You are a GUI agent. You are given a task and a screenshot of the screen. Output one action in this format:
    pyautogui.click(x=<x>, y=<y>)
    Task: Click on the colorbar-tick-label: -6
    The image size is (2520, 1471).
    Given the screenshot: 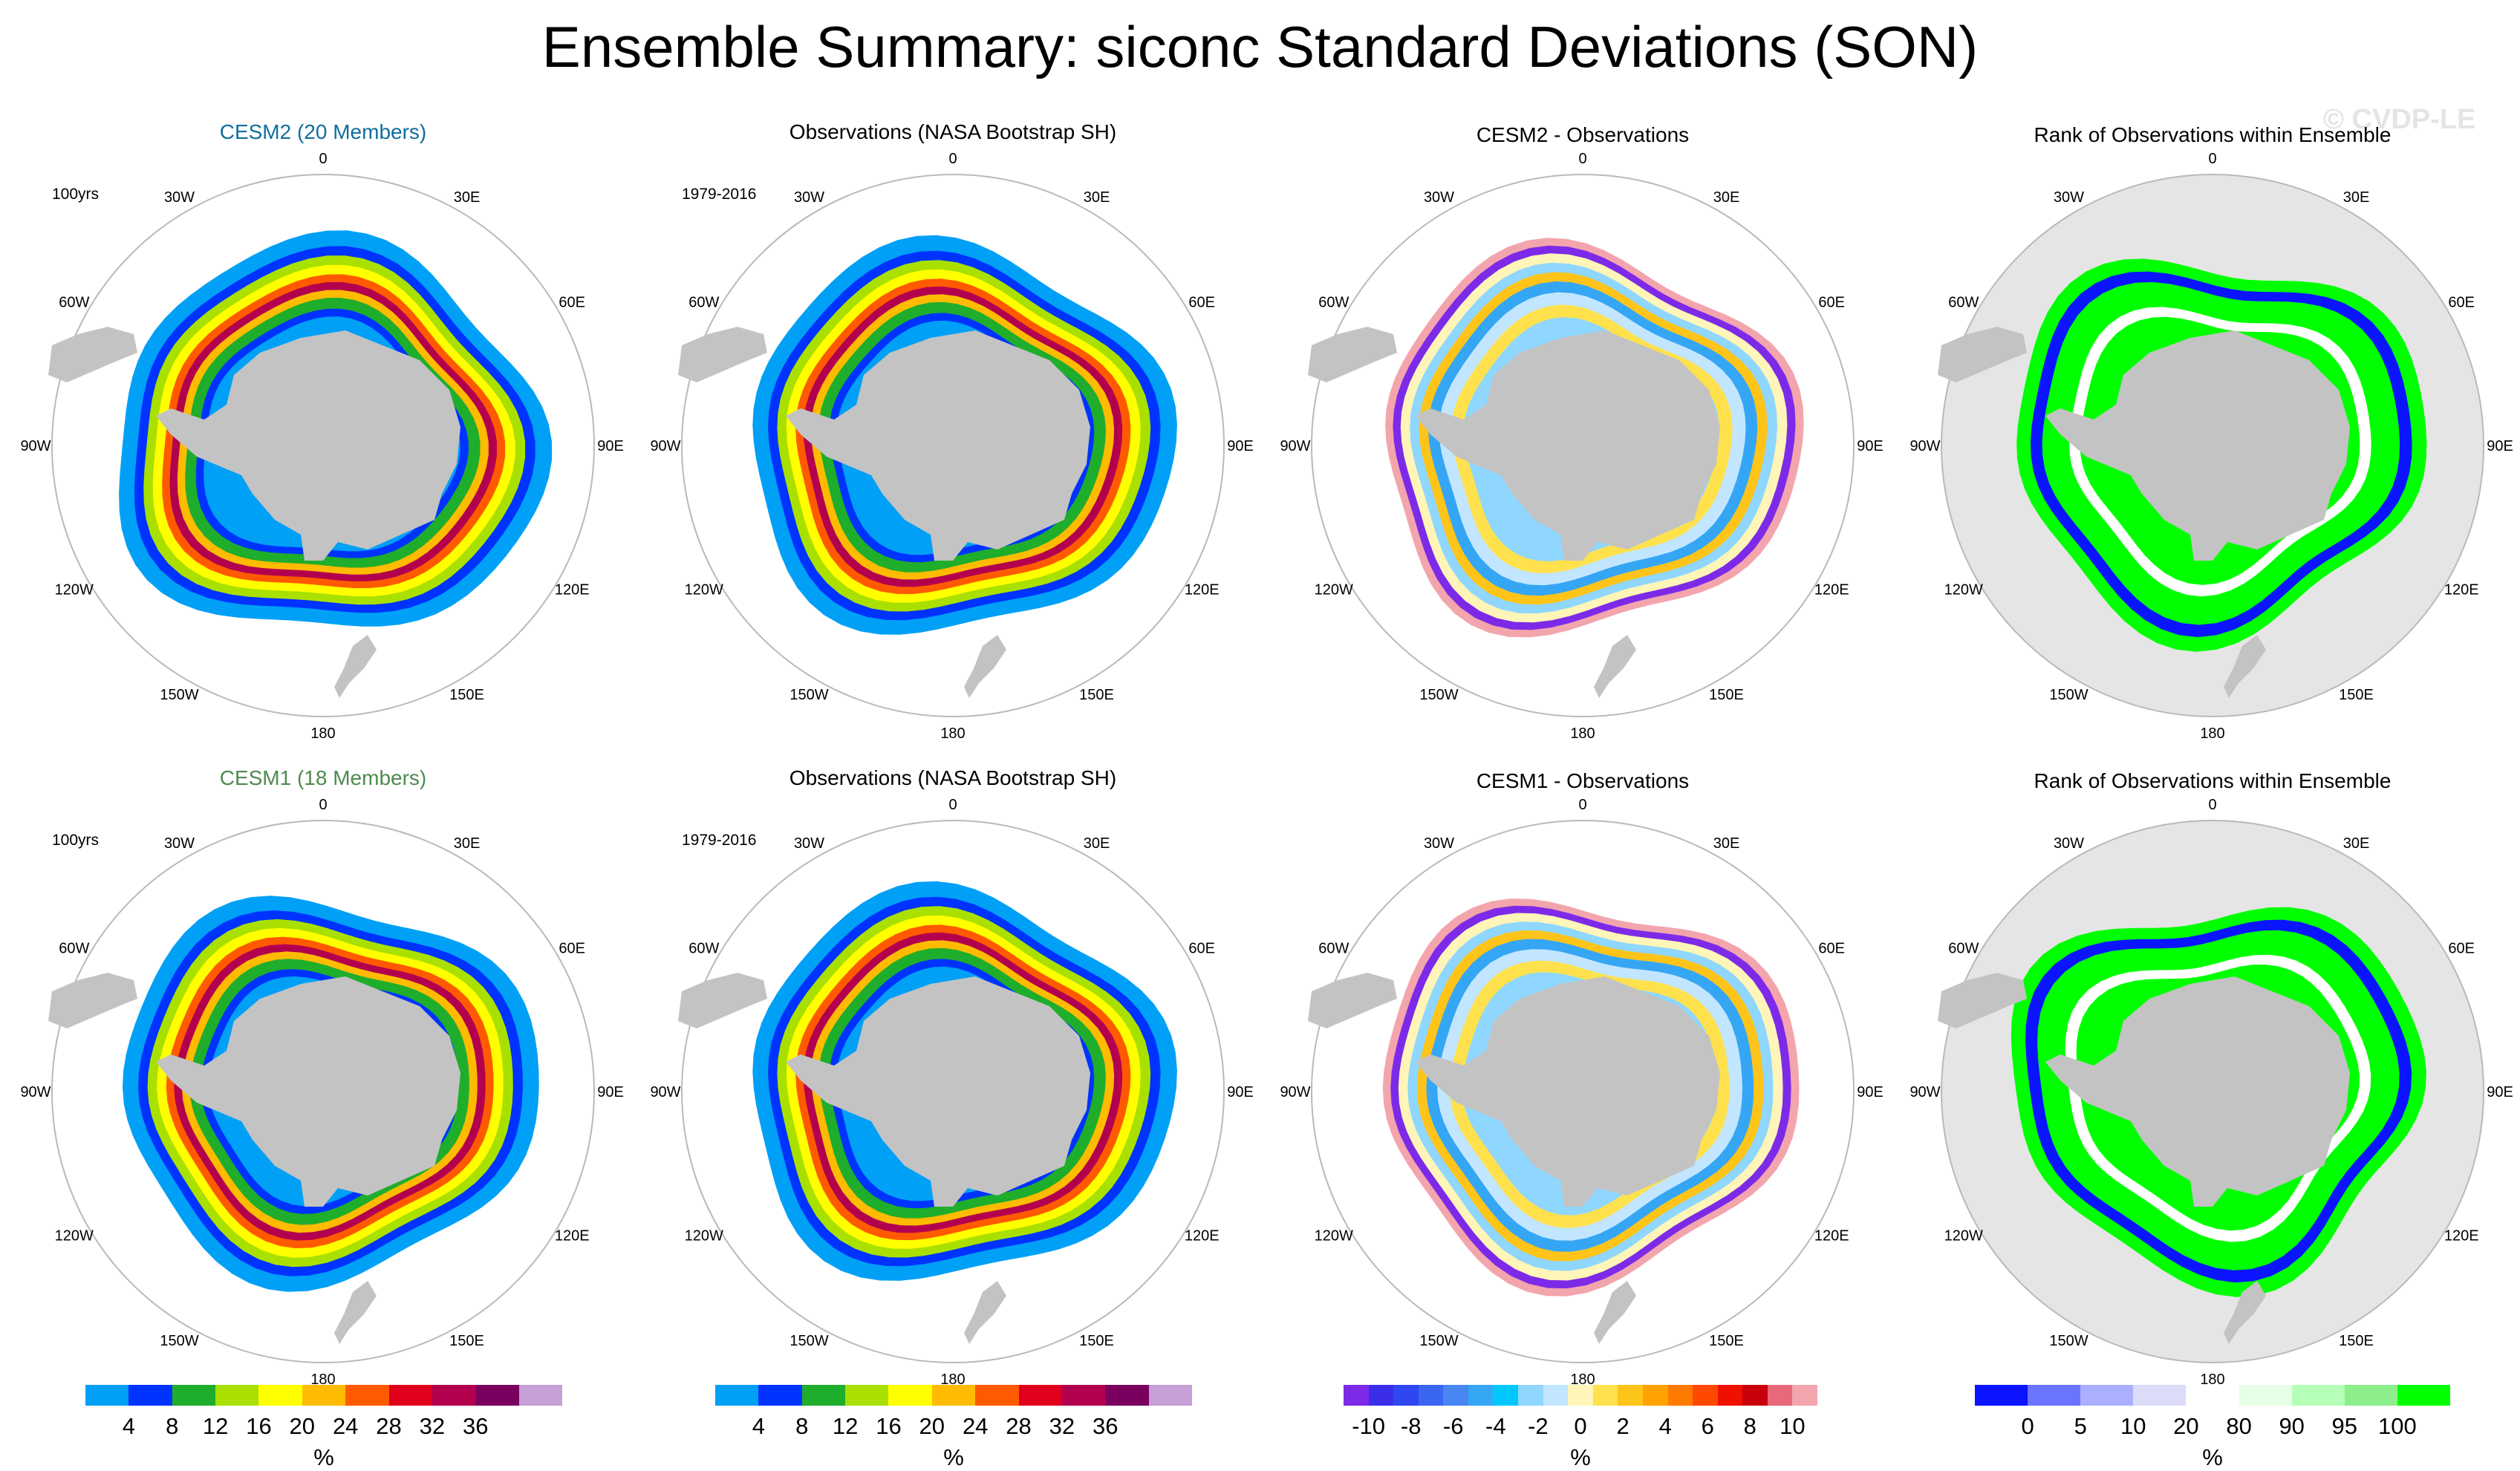 What is the action you would take?
    pyautogui.click(x=1453, y=1426)
    